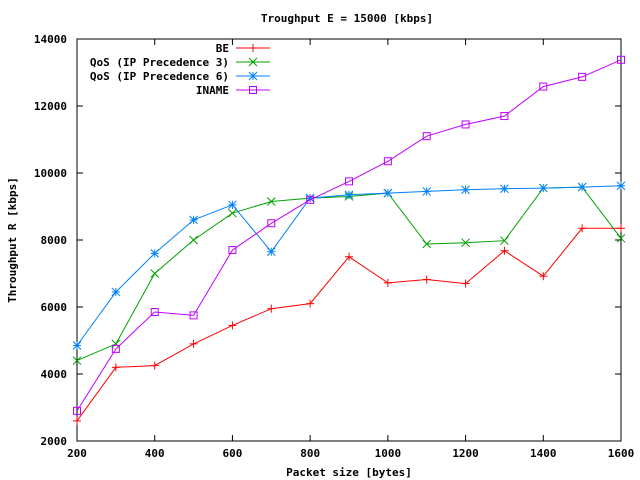 Image resolution: width=640 pixels, height=480 pixels. I want to click on y-tick-label: 8000, so click(54, 240).